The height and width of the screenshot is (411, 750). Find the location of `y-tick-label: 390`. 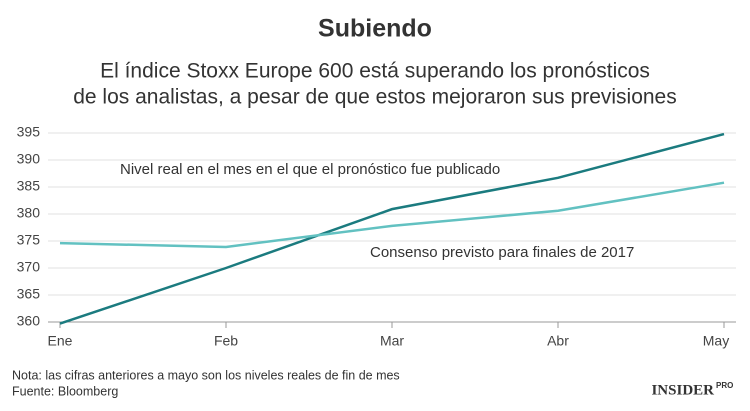

y-tick-label: 390 is located at coordinates (29, 159).